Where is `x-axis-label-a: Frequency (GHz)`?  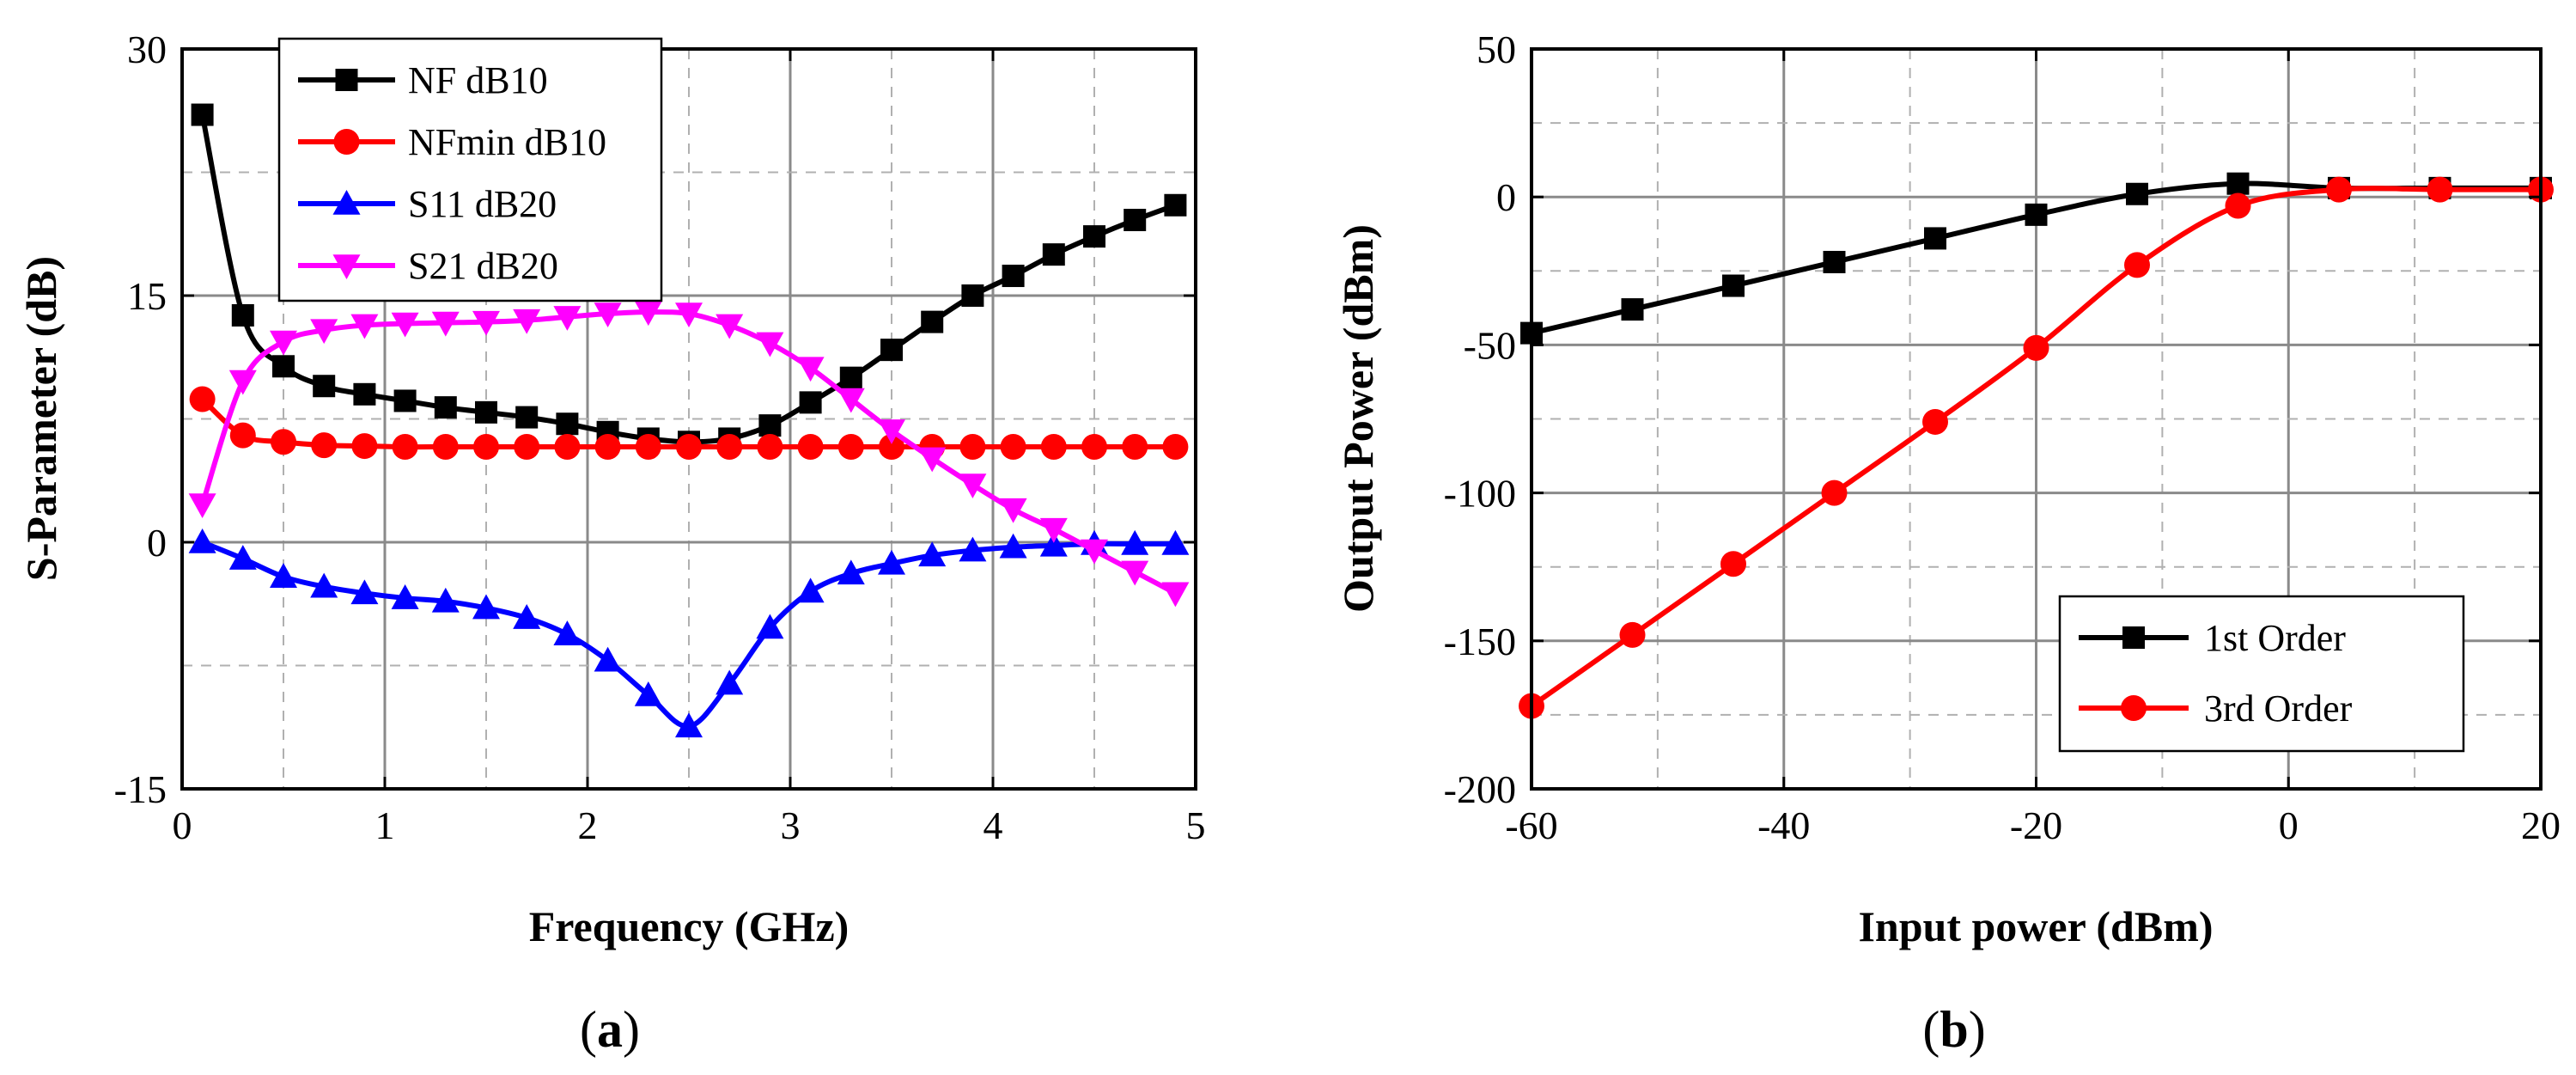 x-axis-label-a: Frequency (GHz) is located at coordinates (689, 926).